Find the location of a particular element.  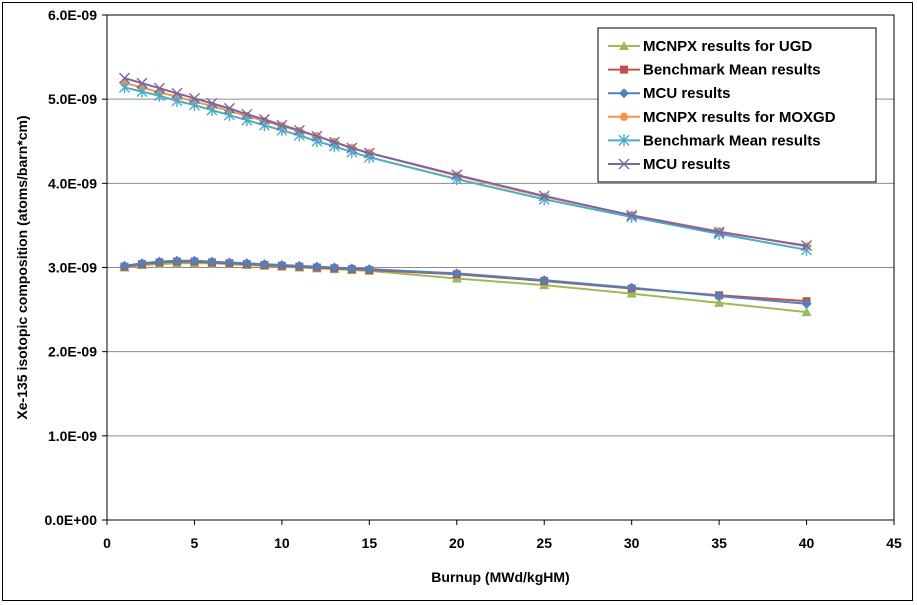

x-tick-label: 30 is located at coordinates (632, 543).